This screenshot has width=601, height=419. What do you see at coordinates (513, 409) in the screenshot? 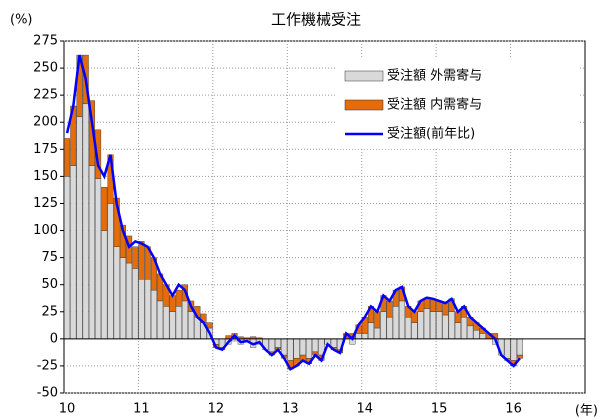
I see `x-tick-label: 16` at bounding box center [513, 409].